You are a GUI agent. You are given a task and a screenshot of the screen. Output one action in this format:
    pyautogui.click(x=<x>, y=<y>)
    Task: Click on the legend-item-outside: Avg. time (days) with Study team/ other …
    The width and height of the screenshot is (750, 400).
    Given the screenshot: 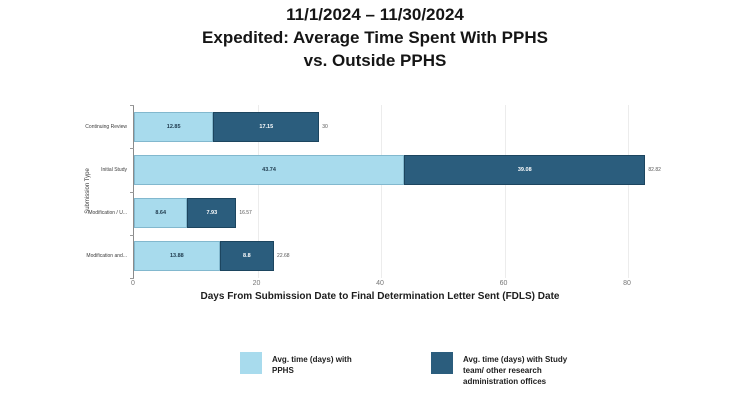 What is the action you would take?
    pyautogui.click(x=509, y=370)
    